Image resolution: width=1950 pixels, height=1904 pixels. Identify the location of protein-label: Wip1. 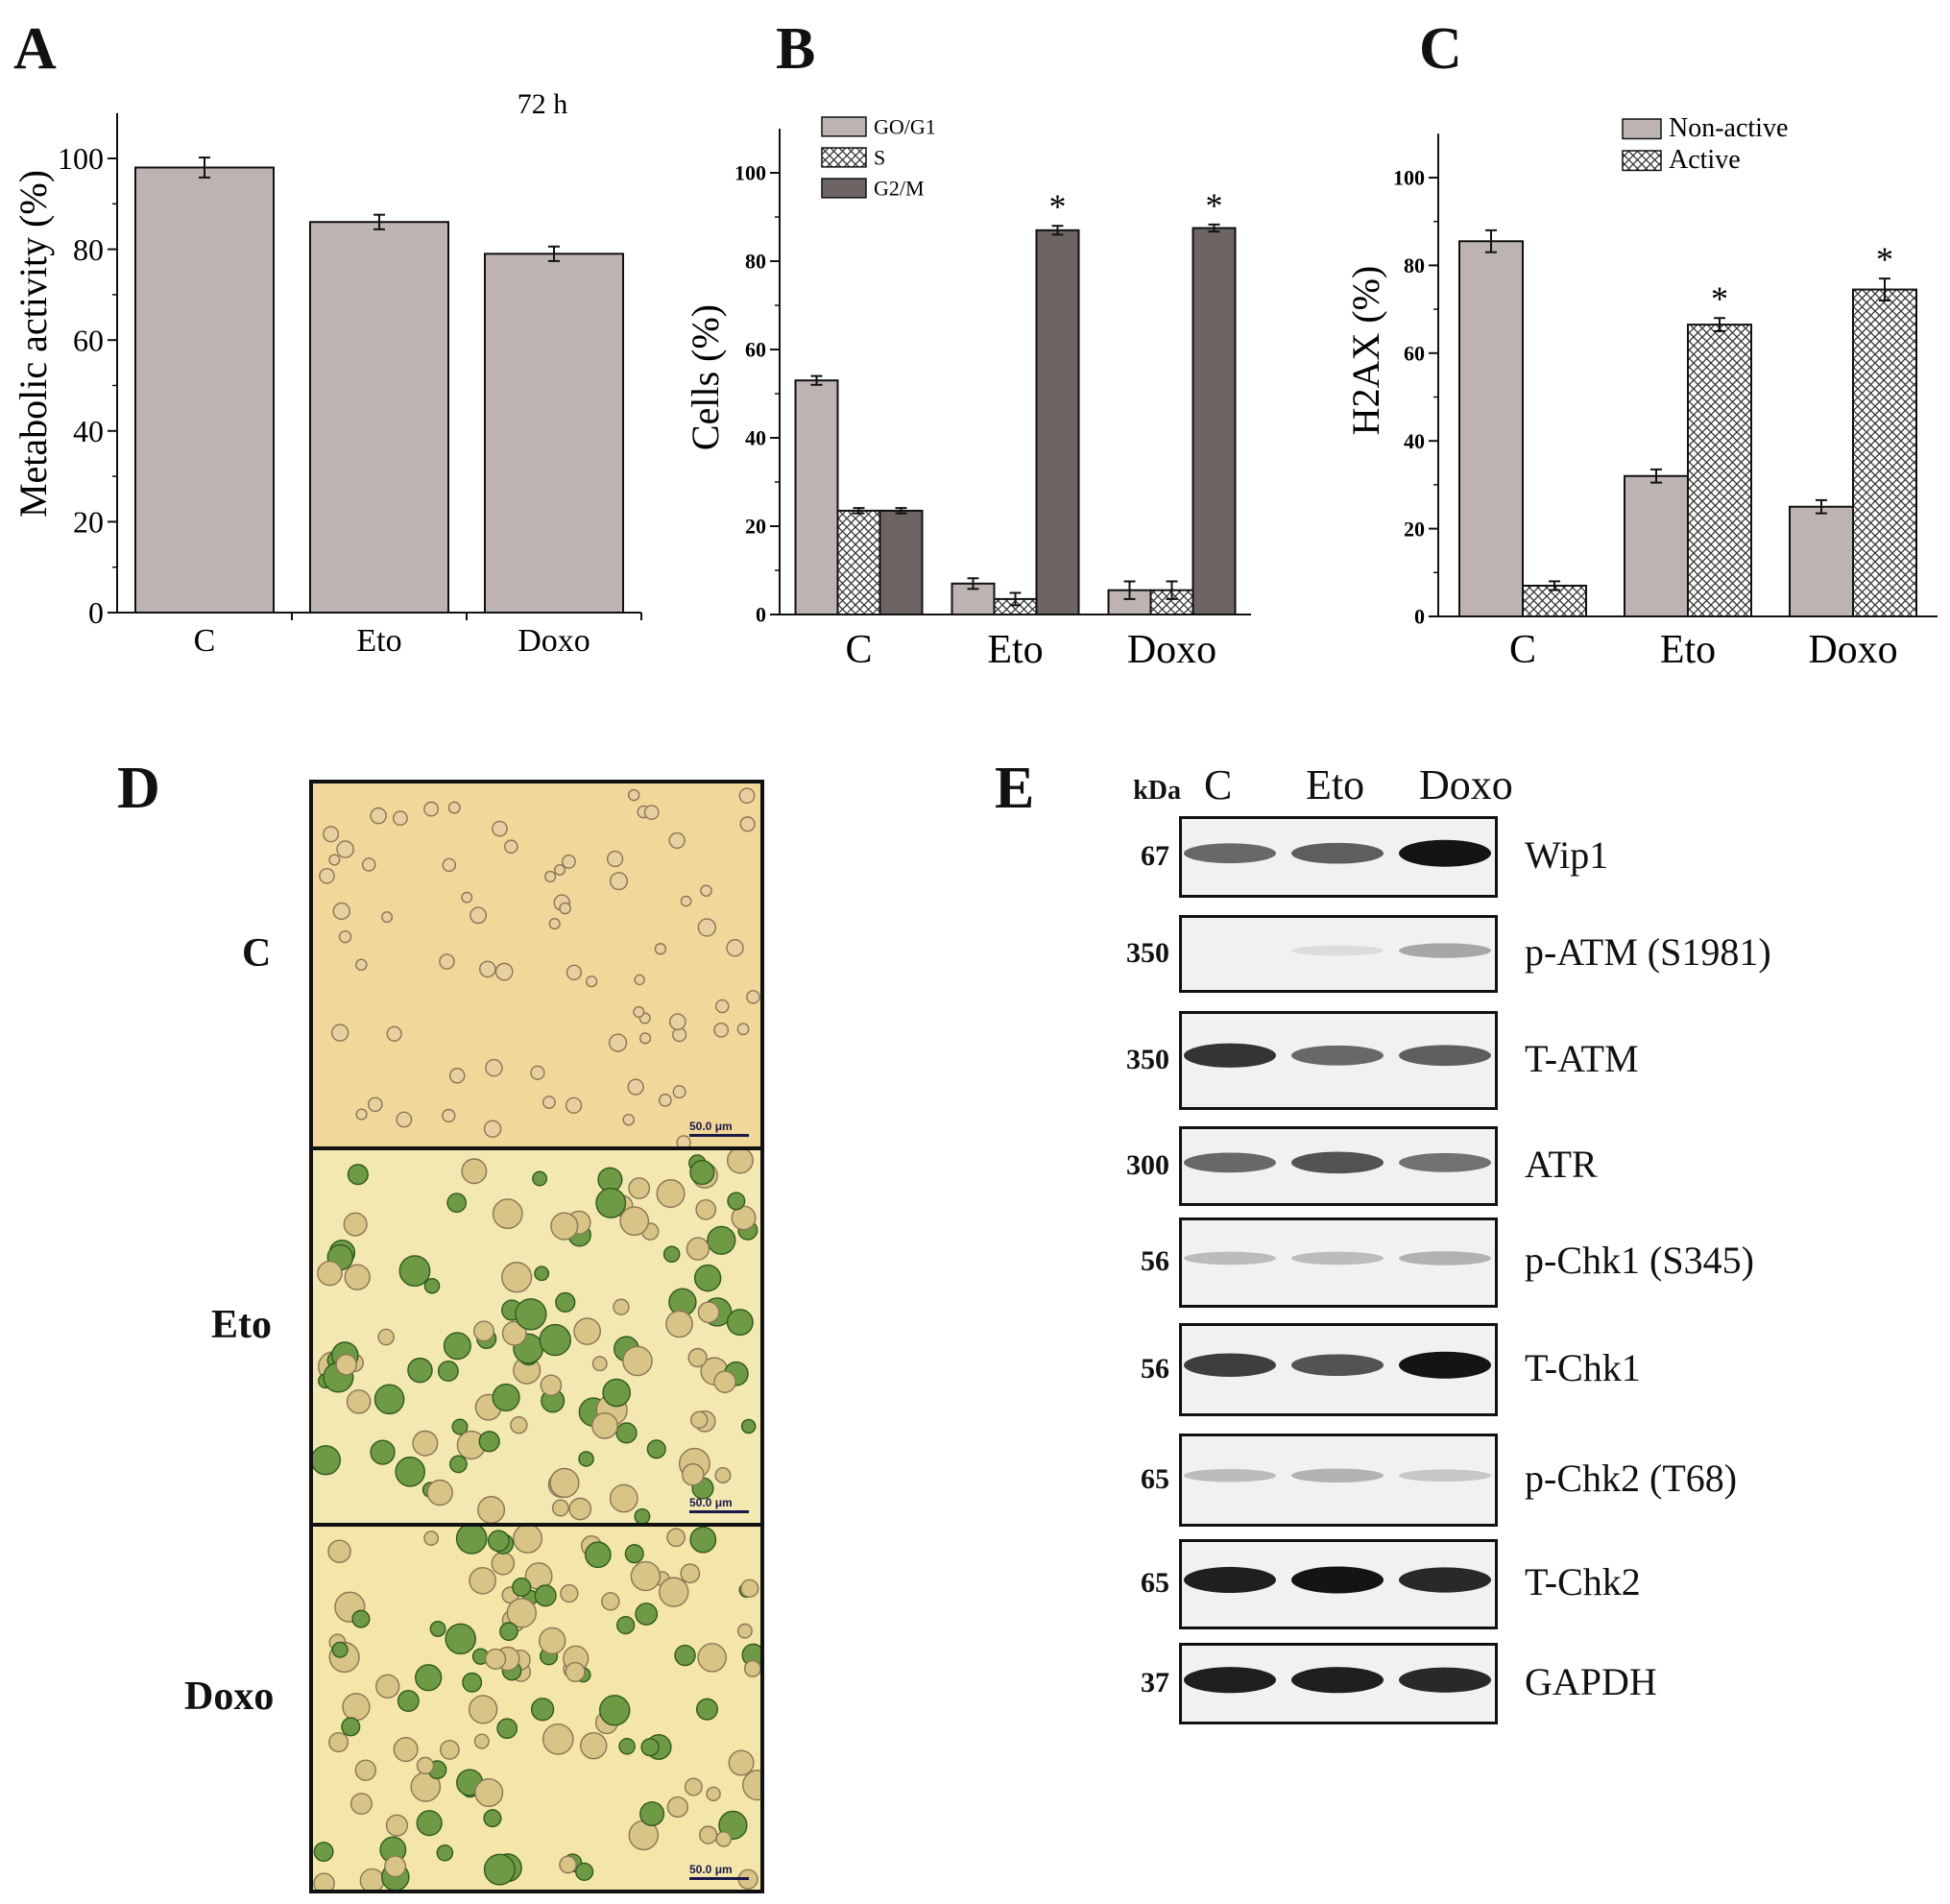
(1567, 855).